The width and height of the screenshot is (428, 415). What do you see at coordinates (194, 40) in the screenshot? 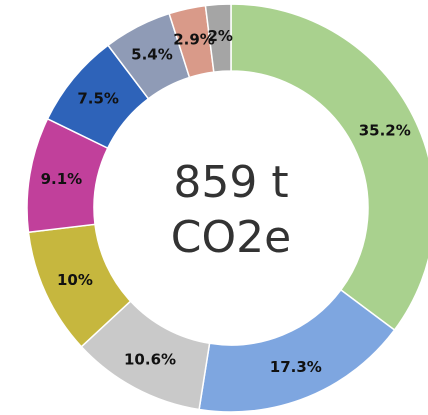
I see `data-label: 2.9%` at bounding box center [194, 40].